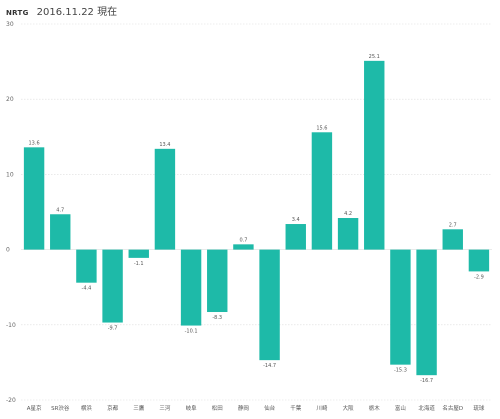 The width and height of the screenshot is (500, 419). Describe the element at coordinates (11, 400) in the screenshot. I see `y-tick-label: -20` at that location.